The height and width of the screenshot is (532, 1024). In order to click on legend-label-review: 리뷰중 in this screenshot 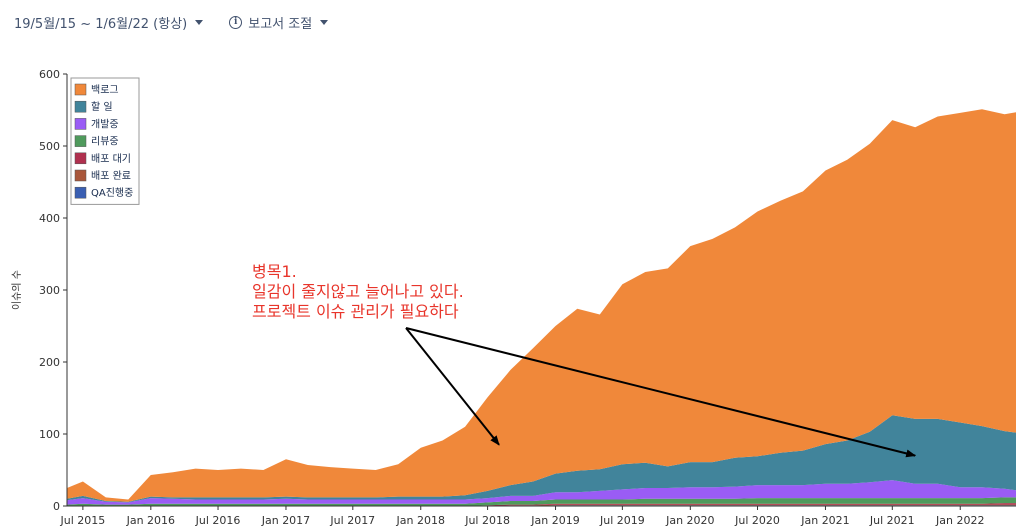, I will do `click(105, 142)`.